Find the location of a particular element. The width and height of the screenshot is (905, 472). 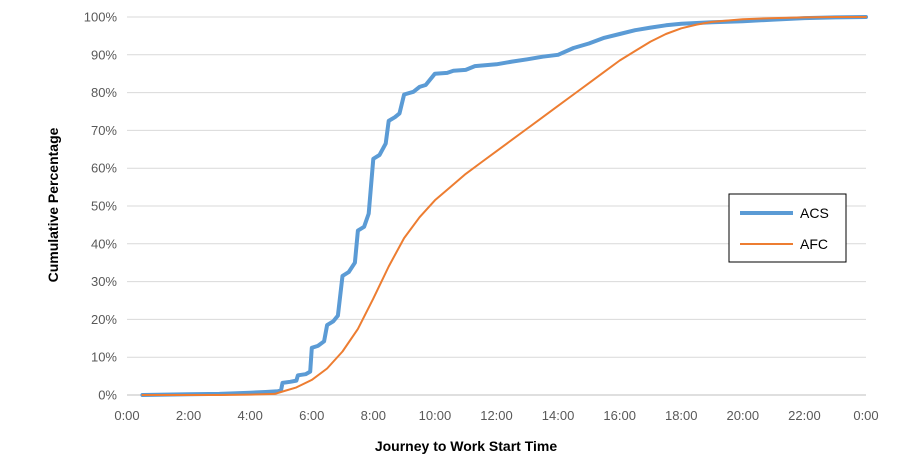

y-tick-label: 40% is located at coordinates (104, 243).